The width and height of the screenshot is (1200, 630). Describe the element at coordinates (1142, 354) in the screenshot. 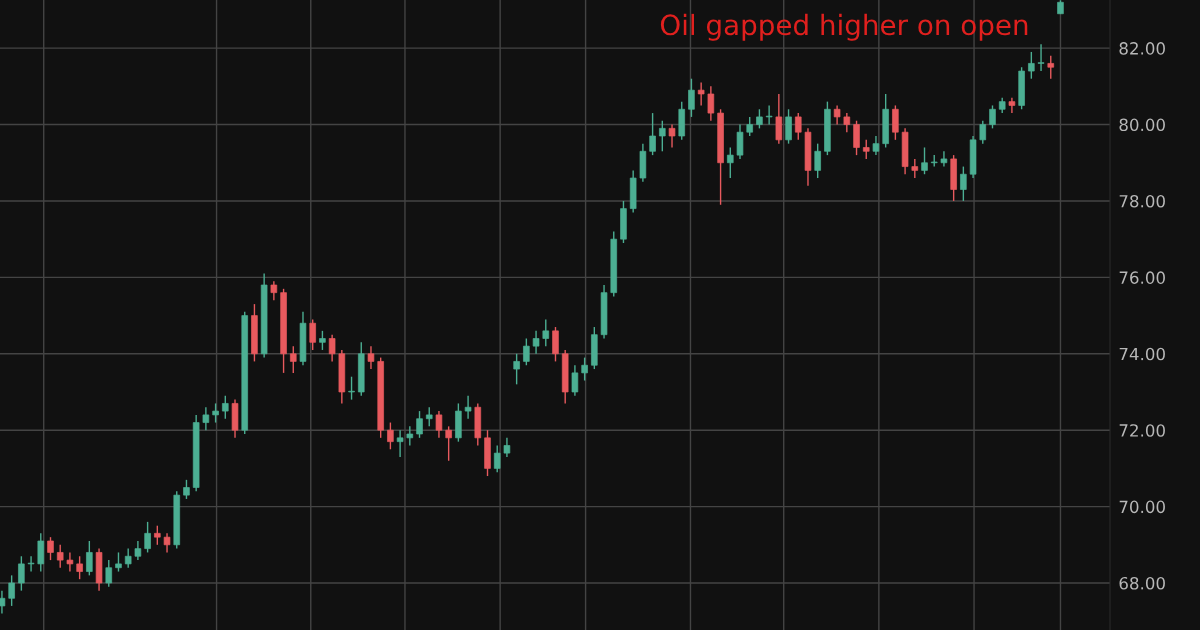

I see `y-tick-label: 74.00` at that location.